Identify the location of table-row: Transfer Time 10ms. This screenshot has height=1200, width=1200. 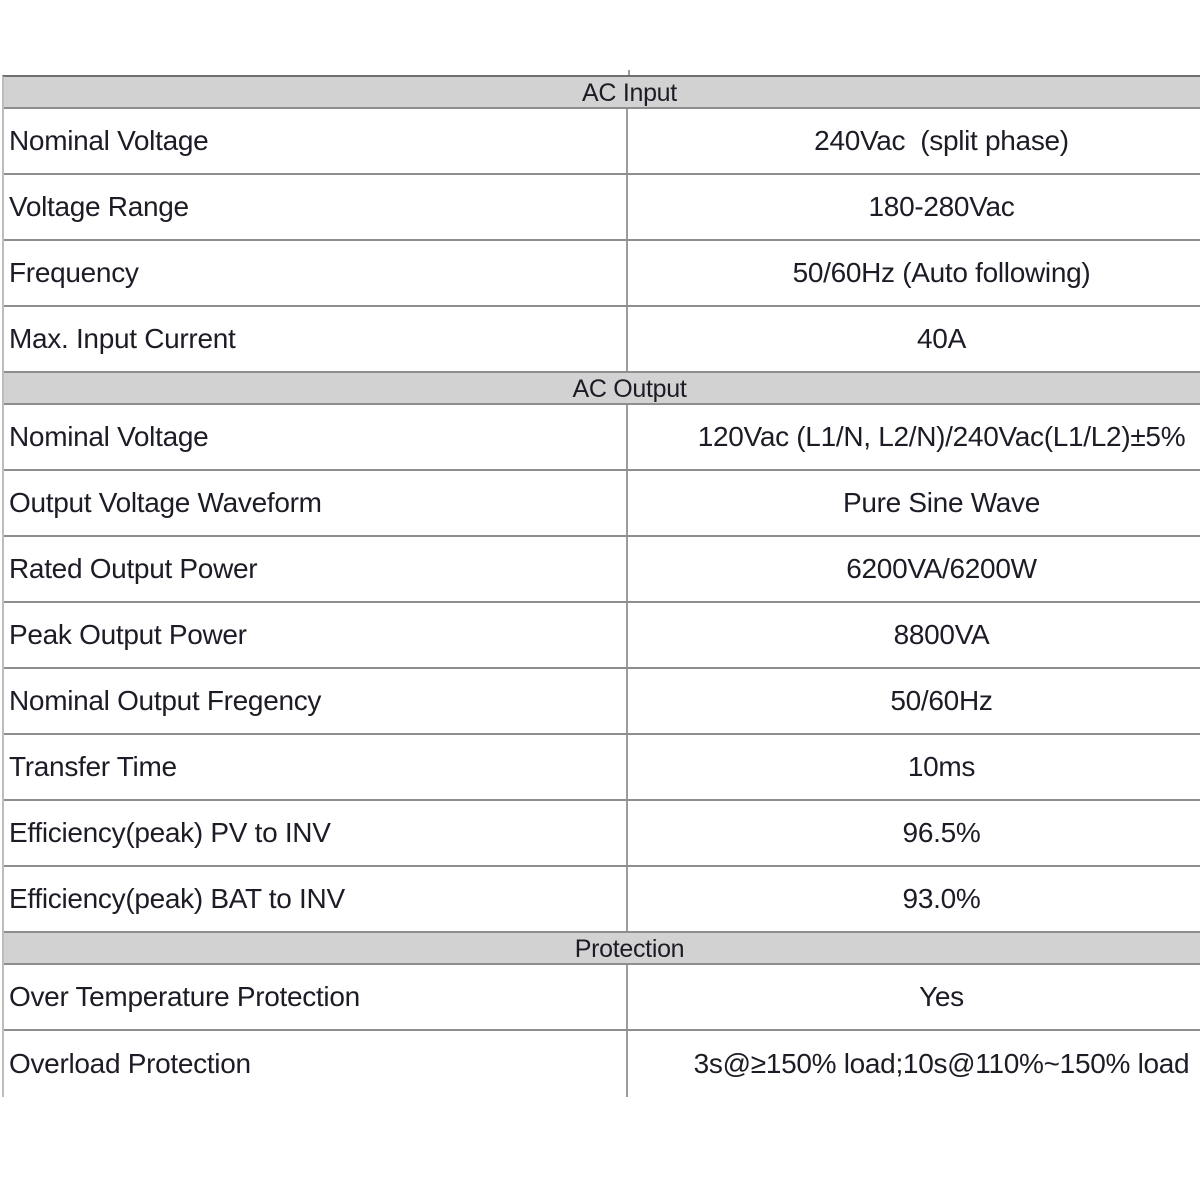
(602, 768).